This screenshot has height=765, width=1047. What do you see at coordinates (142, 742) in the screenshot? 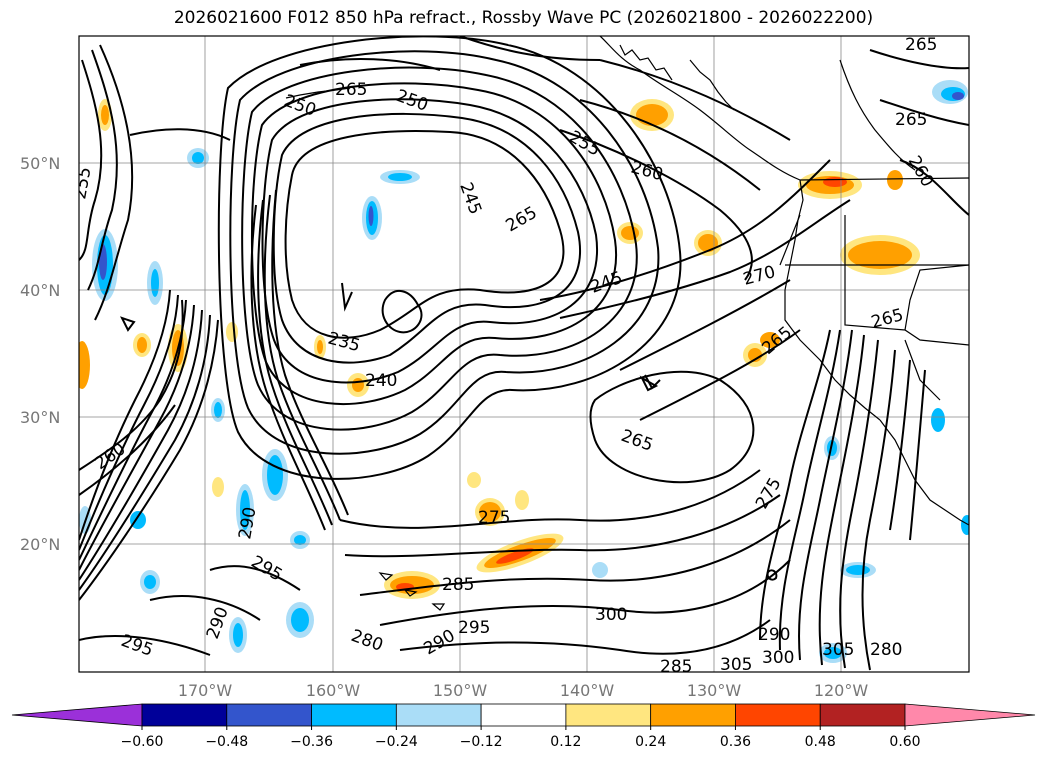
I see `colorbar-tick-label: −0.60` at bounding box center [142, 742].